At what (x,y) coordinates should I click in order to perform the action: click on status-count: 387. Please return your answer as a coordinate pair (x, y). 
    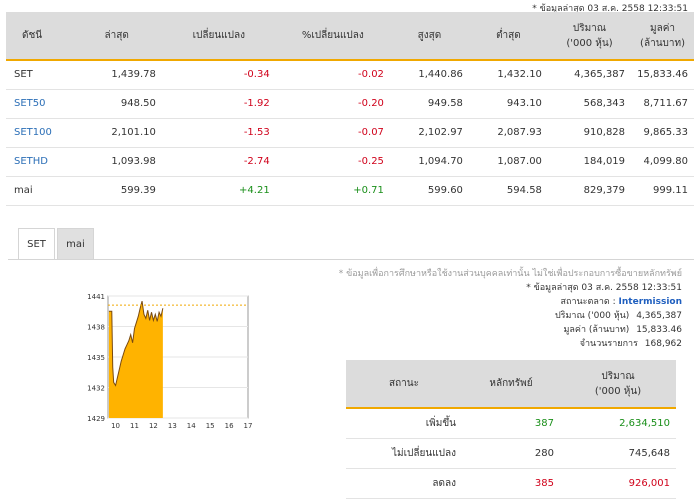
    Looking at the image, I should click on (511, 423).